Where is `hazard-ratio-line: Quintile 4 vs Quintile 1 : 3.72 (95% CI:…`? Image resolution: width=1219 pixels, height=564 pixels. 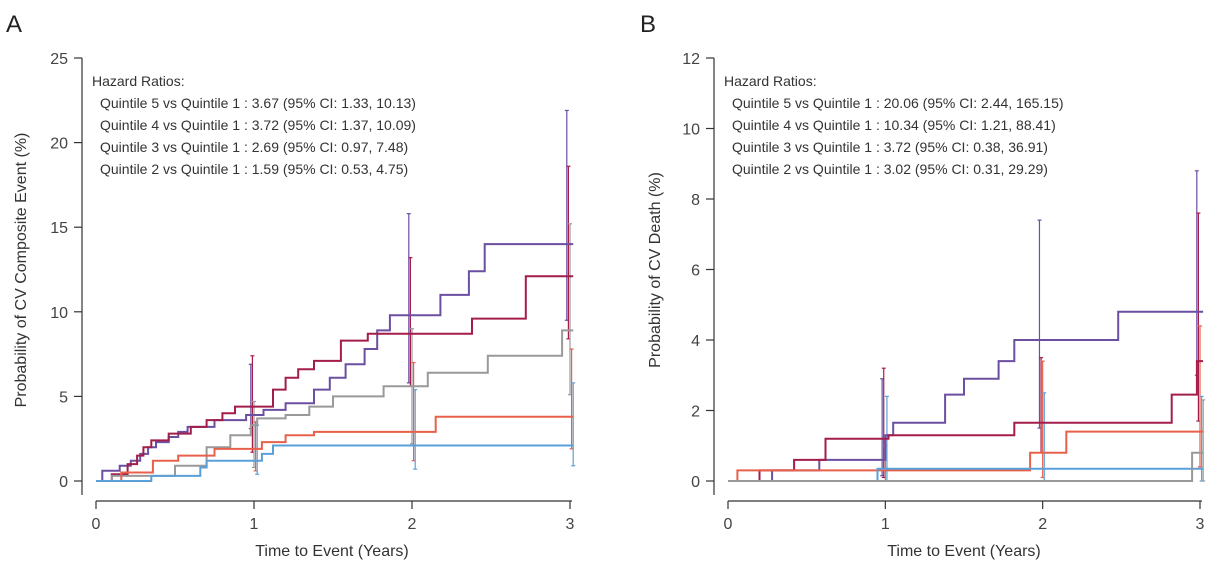
hazard-ratio-line: Quintile 4 vs Quintile 1 : 3.72 (95% CI:… is located at coordinates (258, 125).